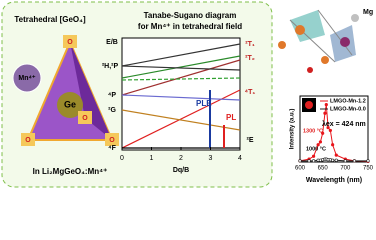 The height and width of the screenshot is (240, 376). What do you see at coordinates (190, 15) in the screenshot?
I see `ts-title: Tanabe-Sugano diagram` at bounding box center [190, 15].